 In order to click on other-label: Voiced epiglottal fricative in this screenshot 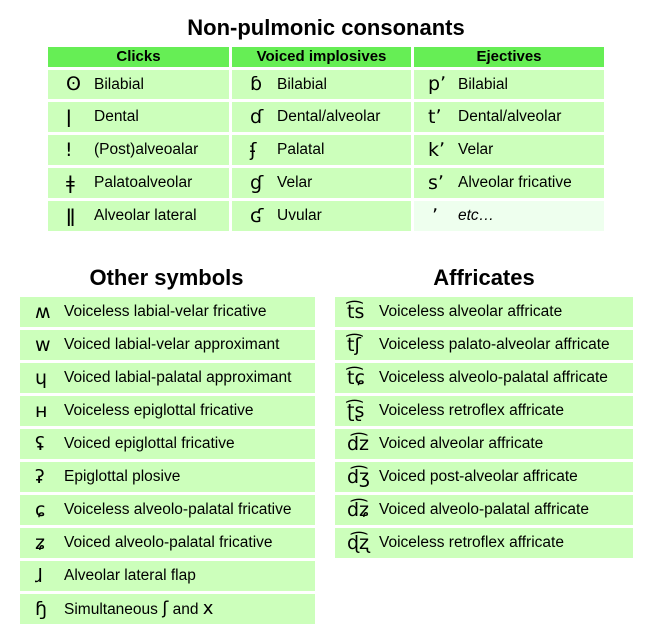, I will do `click(149, 443)`.